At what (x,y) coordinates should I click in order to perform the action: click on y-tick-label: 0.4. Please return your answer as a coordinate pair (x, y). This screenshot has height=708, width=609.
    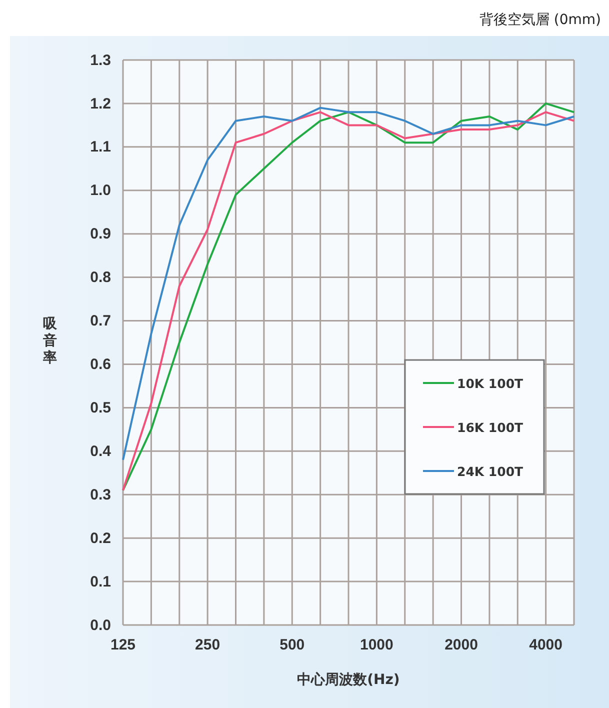
    Looking at the image, I should click on (101, 451).